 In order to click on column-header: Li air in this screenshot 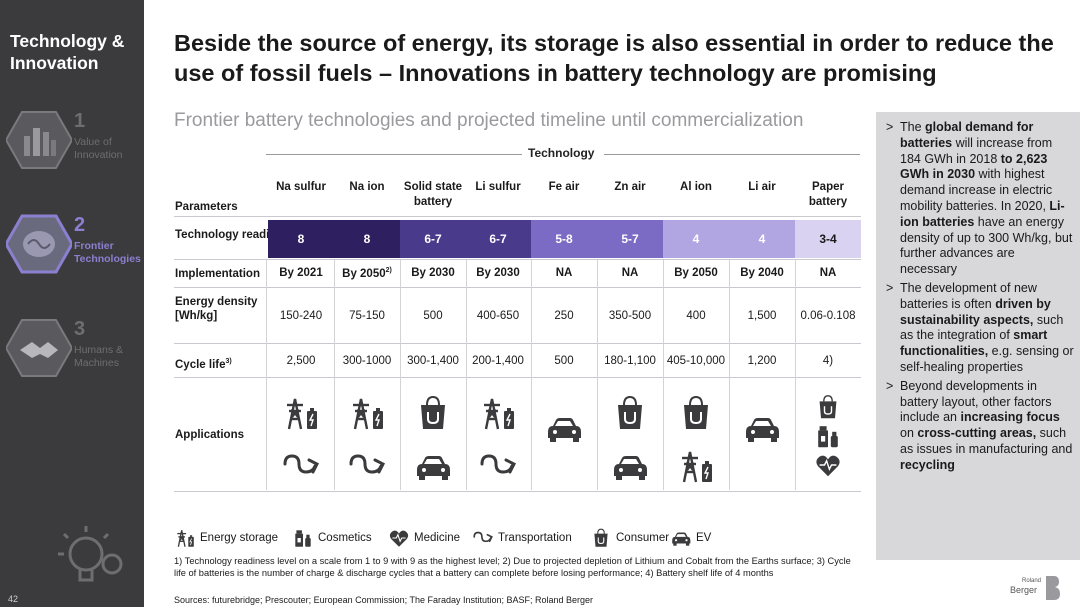, I will do `click(762, 187)`.